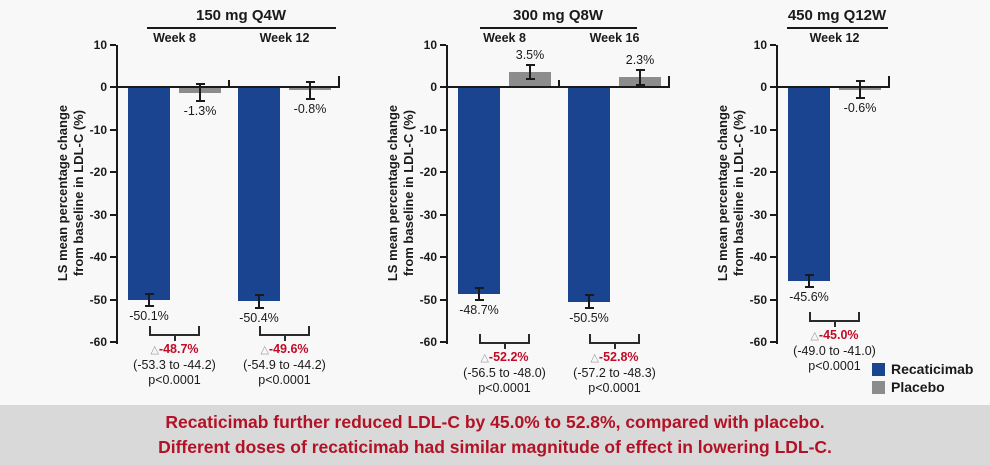  I want to click on panel-450-mg-q12w-y-tick-label: -20, so click(758, 172).